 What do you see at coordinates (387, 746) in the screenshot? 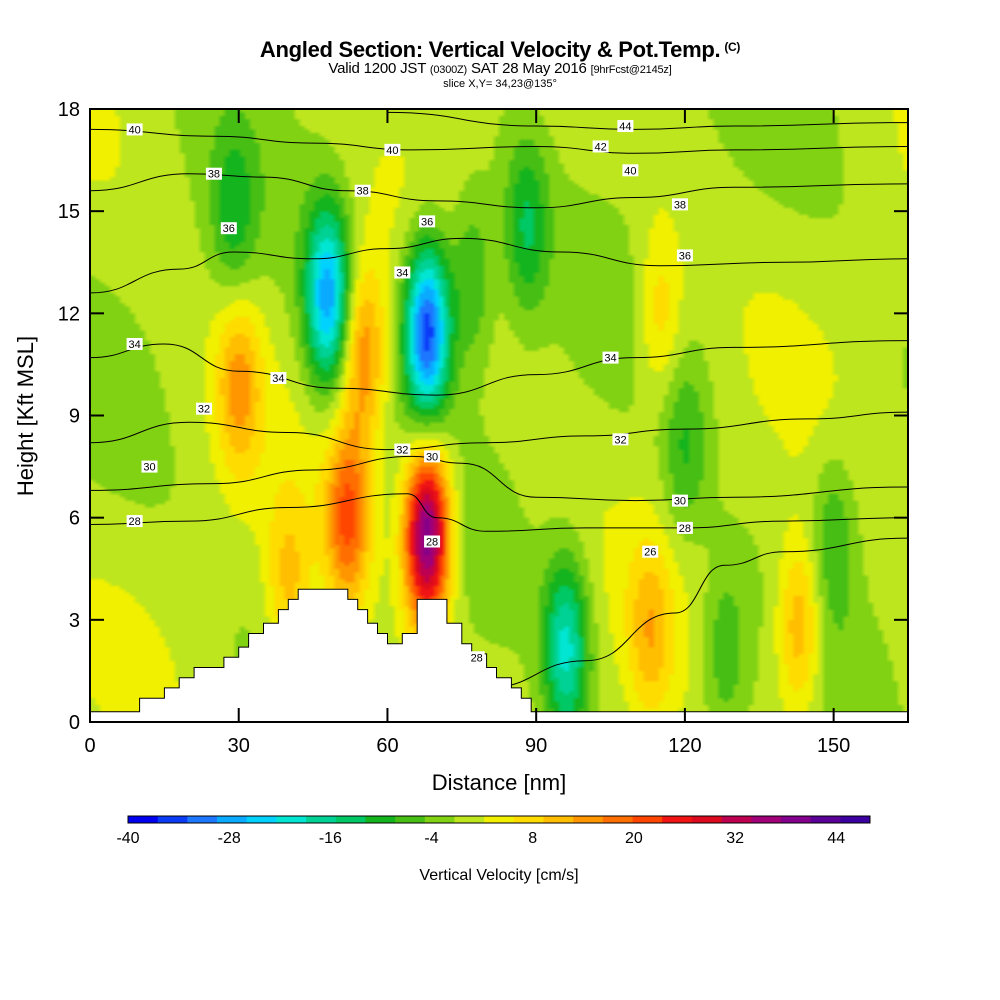
I see `x-tick-label: 60` at bounding box center [387, 746].